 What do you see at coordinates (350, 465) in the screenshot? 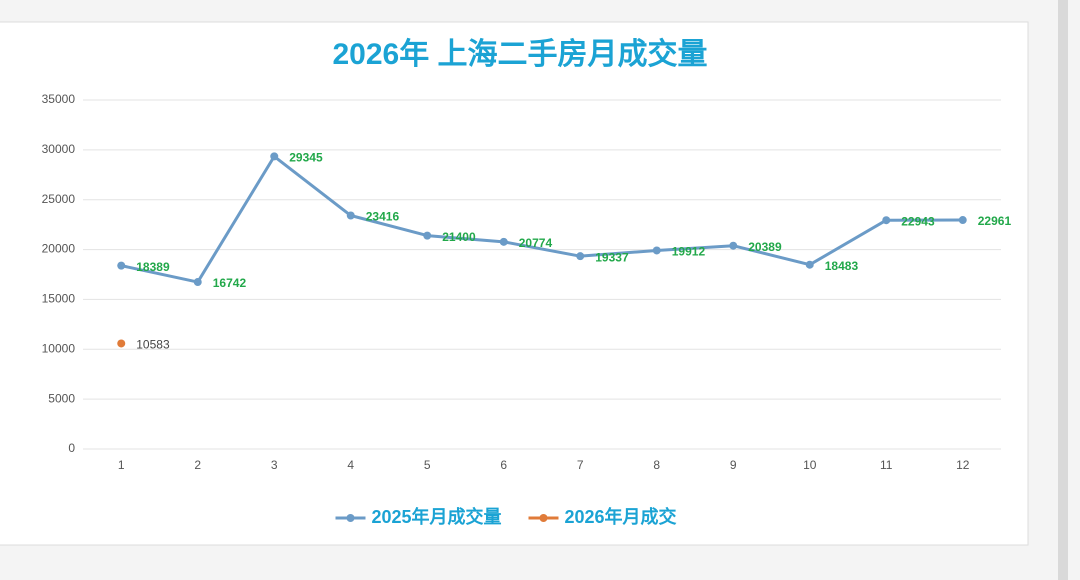
I see `x-tick-label: 4` at bounding box center [350, 465].